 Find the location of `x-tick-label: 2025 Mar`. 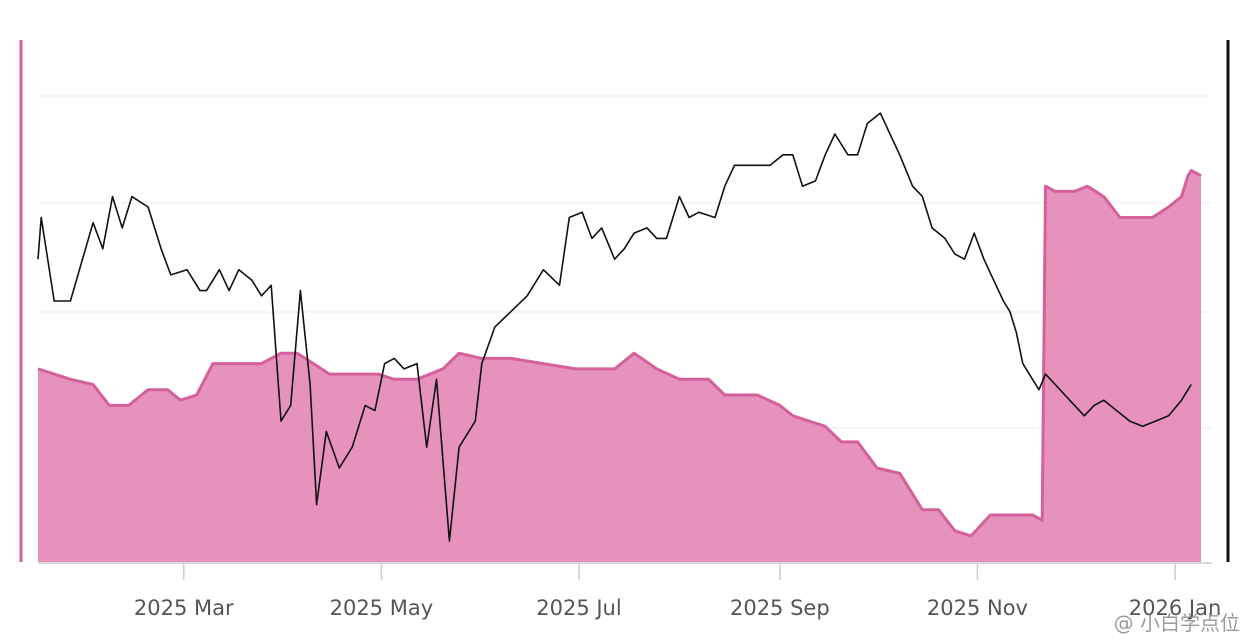

x-tick-label: 2025 Mar is located at coordinates (184, 608).